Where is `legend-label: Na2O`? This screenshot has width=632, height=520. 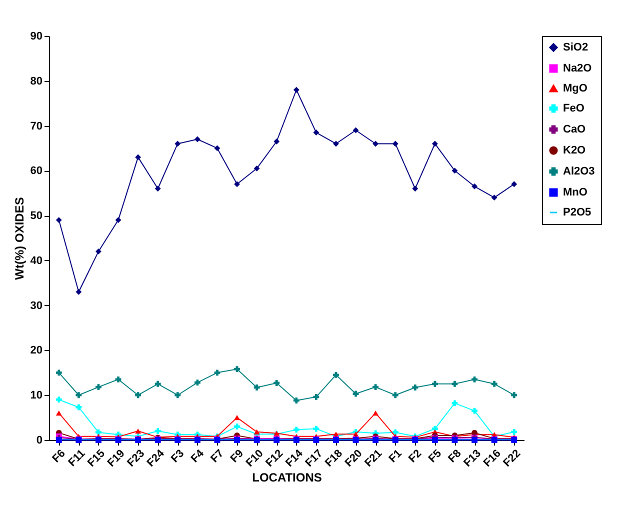 legend-label: Na2O is located at coordinates (577, 68).